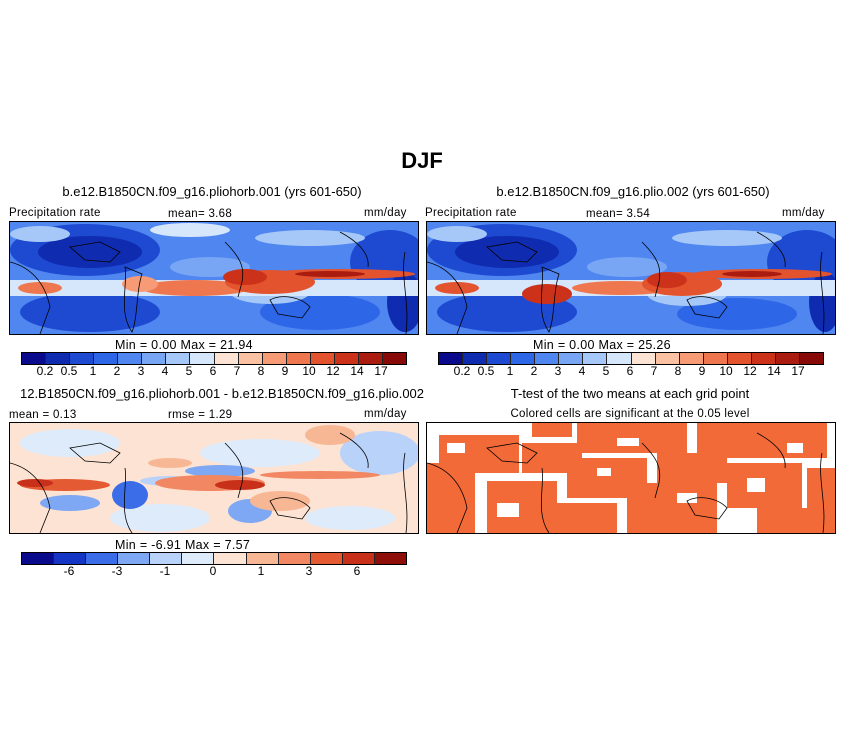 This screenshot has width=844, height=733. I want to click on panel3-difference-map, so click(214, 478).